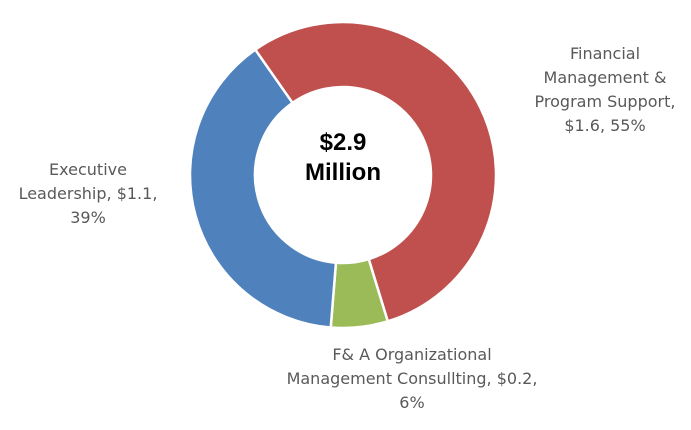 This screenshot has height=430, width=691. What do you see at coordinates (343, 157) in the screenshot?
I see `center-label: $2.9 Million` at bounding box center [343, 157].